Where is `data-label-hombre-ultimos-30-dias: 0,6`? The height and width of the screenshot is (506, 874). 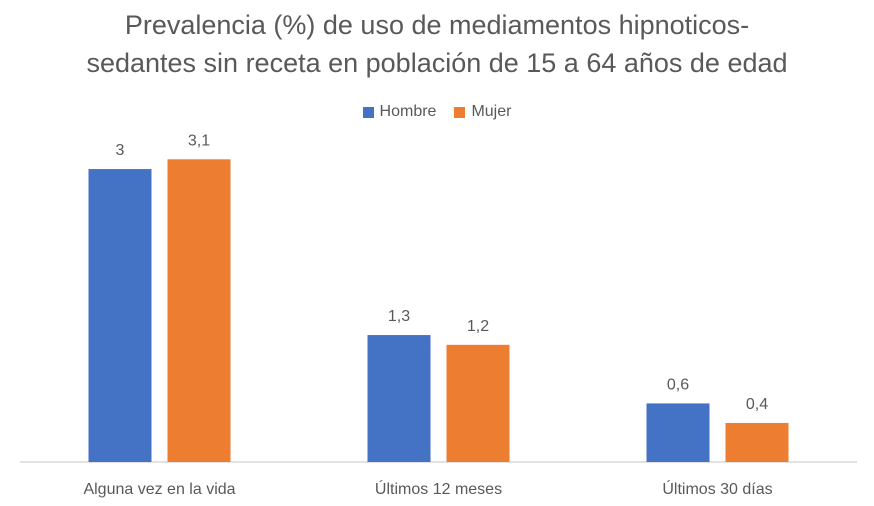
data-label-hombre-ultimos-30-dias: 0,6 is located at coordinates (678, 384).